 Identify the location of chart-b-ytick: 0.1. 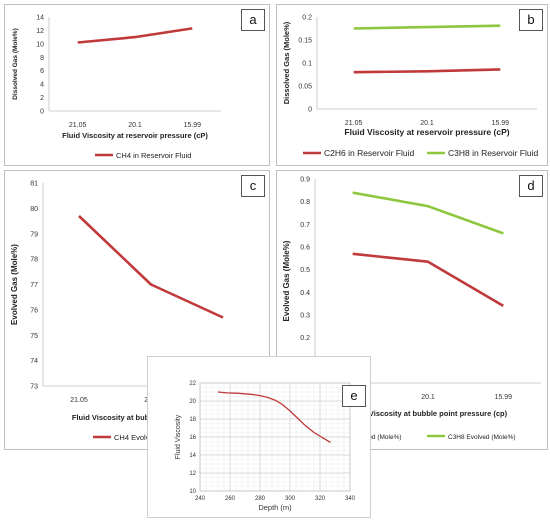
(307, 64).